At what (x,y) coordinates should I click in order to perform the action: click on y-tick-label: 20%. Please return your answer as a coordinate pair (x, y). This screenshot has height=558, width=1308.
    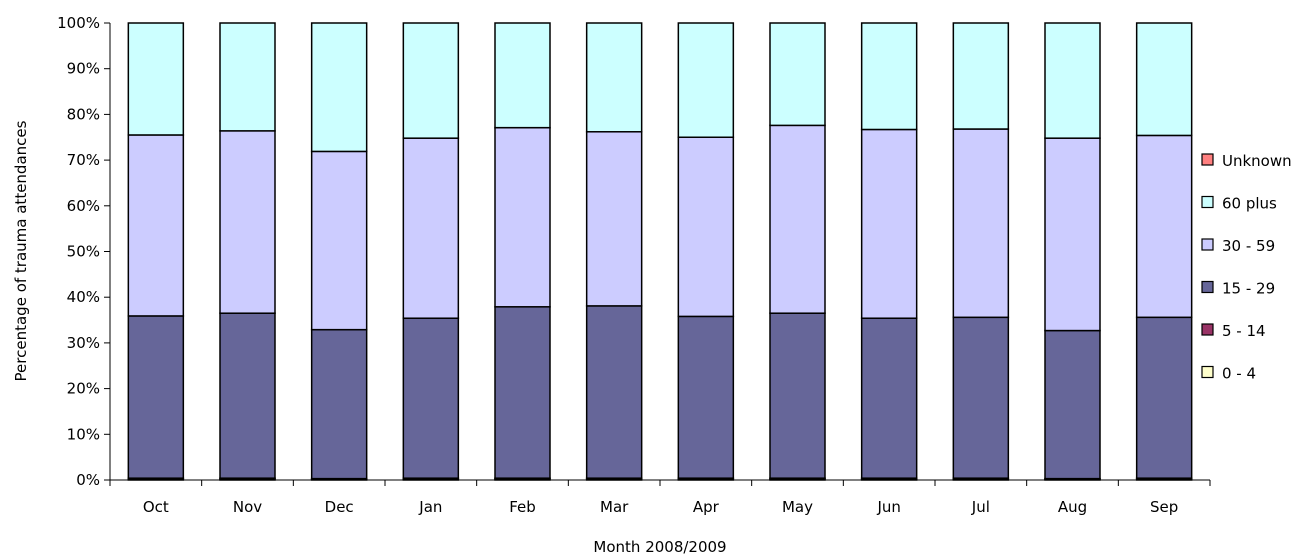
    Looking at the image, I should click on (83, 389).